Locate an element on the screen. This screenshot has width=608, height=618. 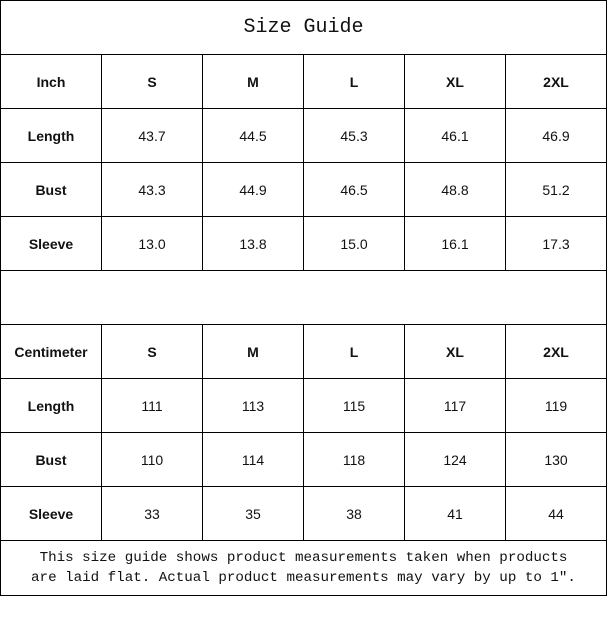
spacer-row is located at coordinates (303, 297).